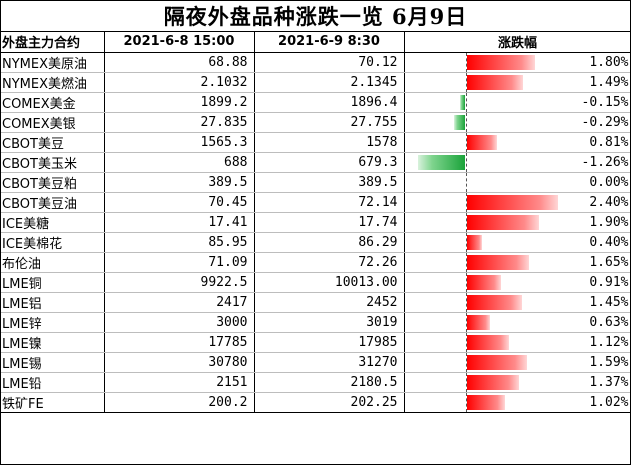  Describe the element at coordinates (52, 102) in the screenshot. I see `contract-name-cell: COMEX美金` at that location.